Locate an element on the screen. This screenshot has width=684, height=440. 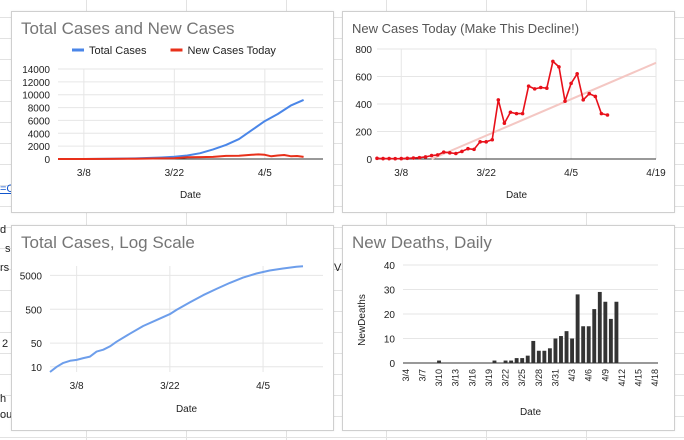
chart-title: Total Cases, Log Scale is located at coordinates (108, 242).